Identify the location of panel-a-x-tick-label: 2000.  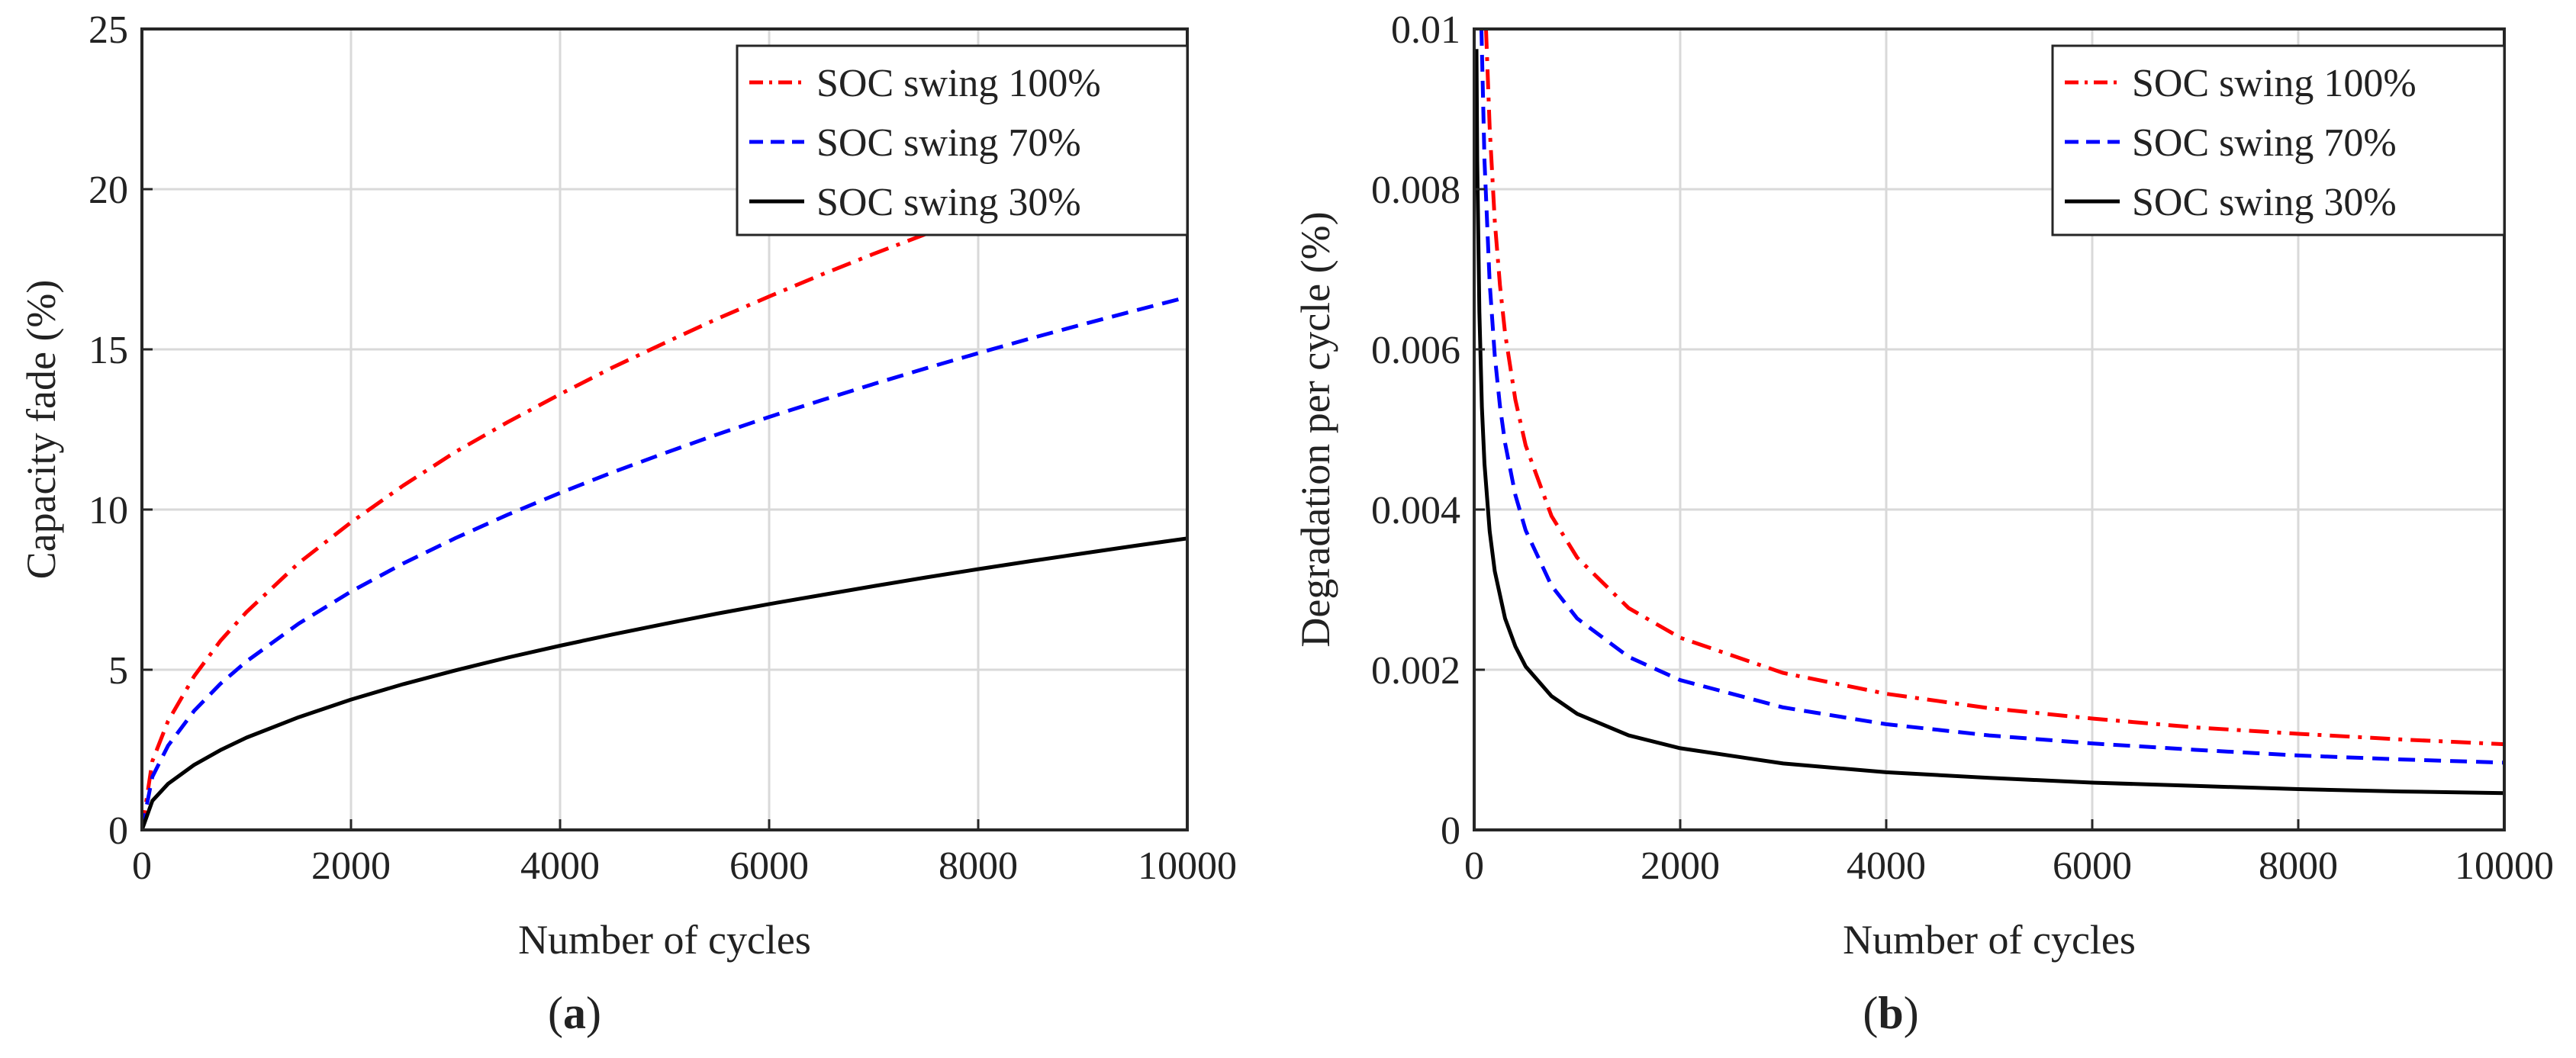
(351, 866).